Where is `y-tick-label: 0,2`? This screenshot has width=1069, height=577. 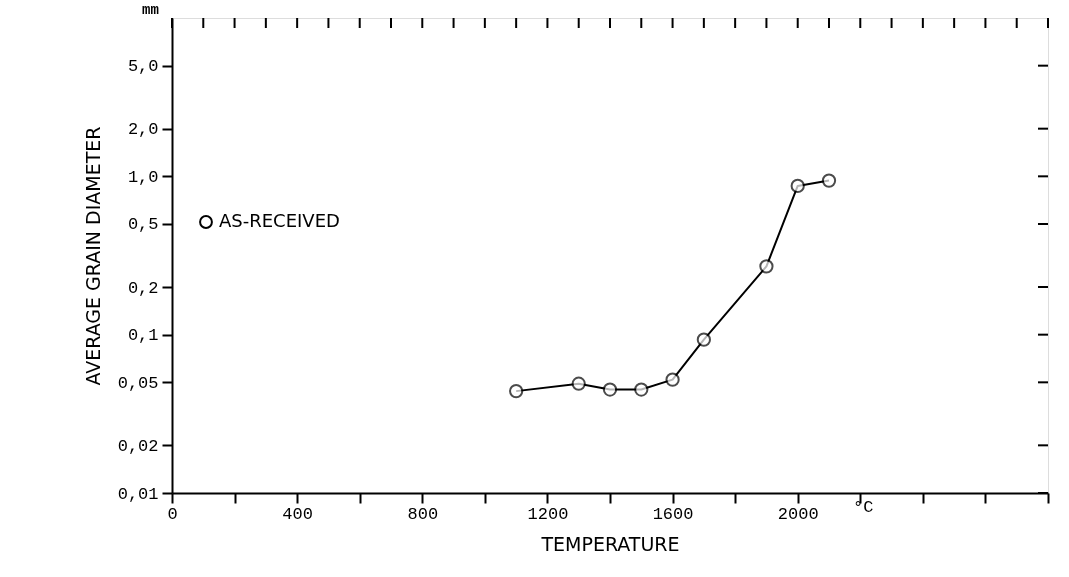
y-tick-label: 0,2 is located at coordinates (143, 288).